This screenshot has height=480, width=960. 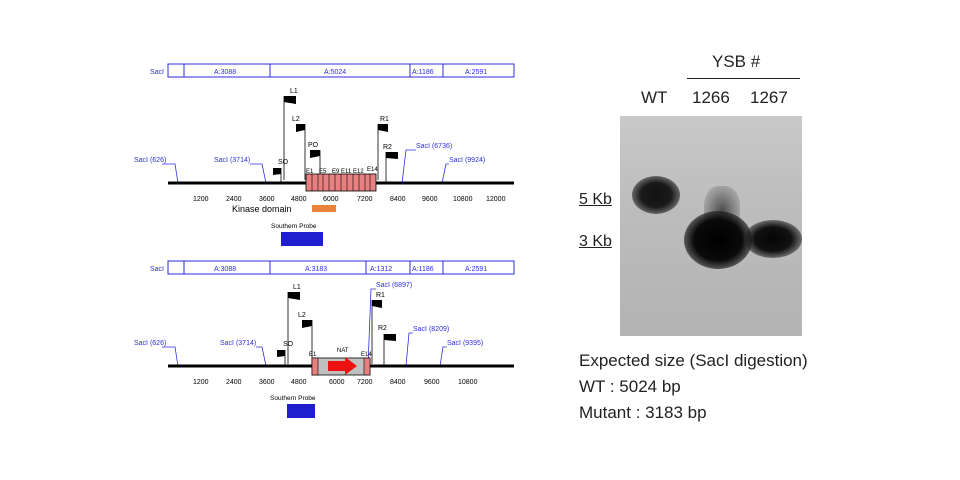 What do you see at coordinates (496, 199) in the screenshot?
I see `top-tick-12000: 12000` at bounding box center [496, 199].